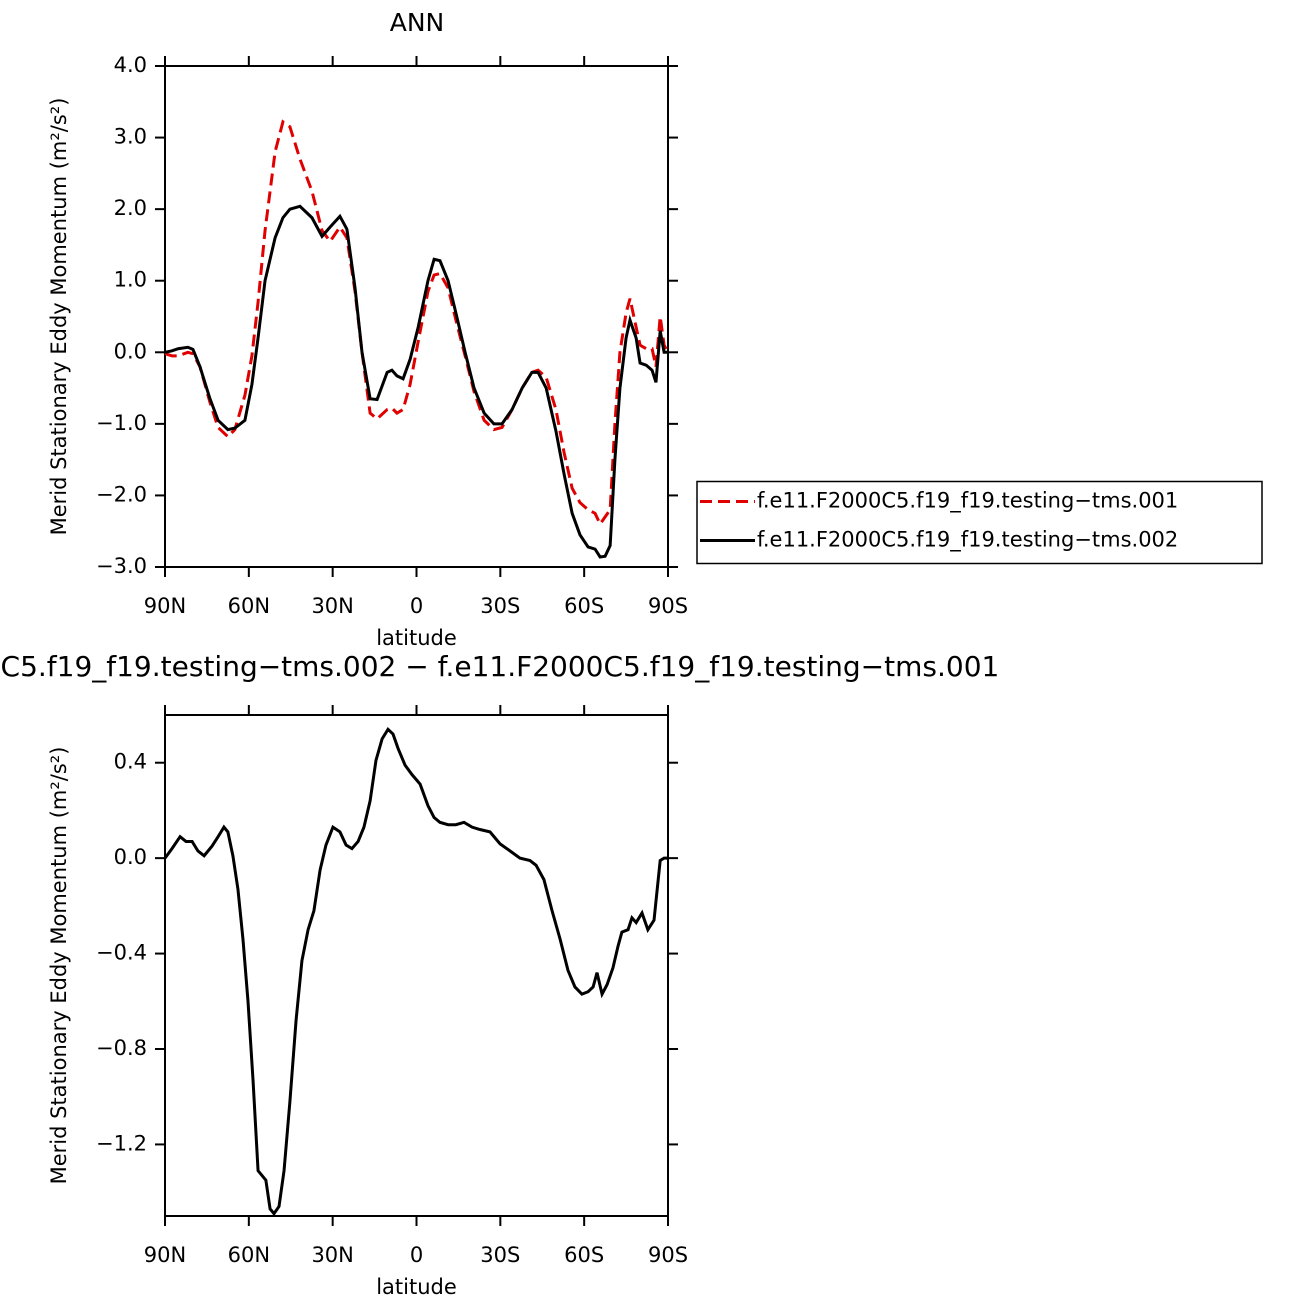  What do you see at coordinates (130, 208) in the screenshot?
I see `y-tick-label: 2.0` at bounding box center [130, 208].